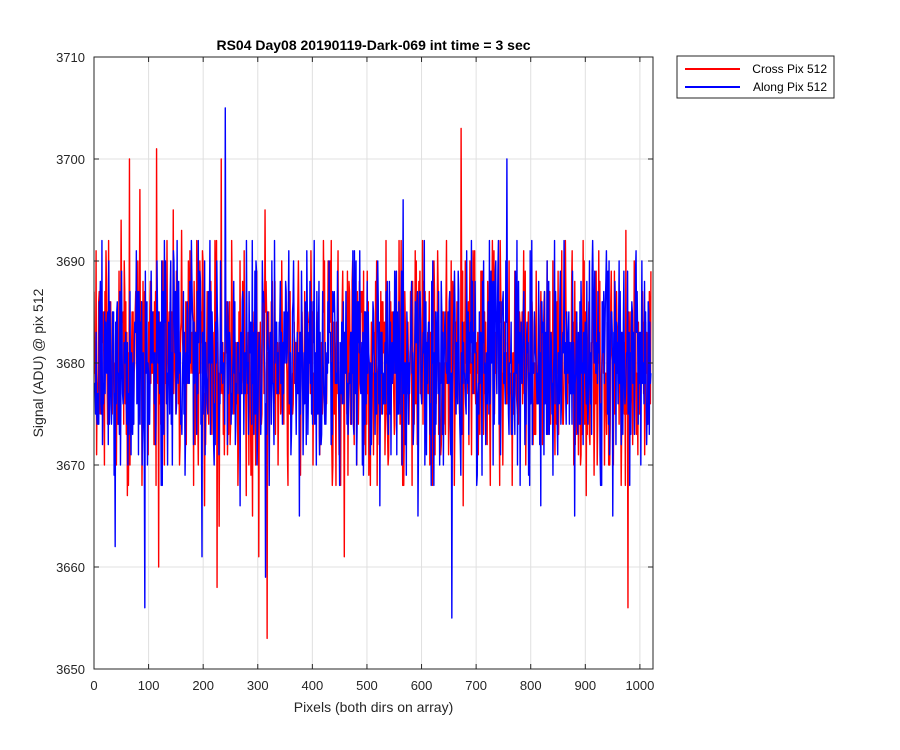 This screenshot has height=750, width=900. I want to click on legend: Cross Pix 512 Along Pix 512, so click(755, 77).